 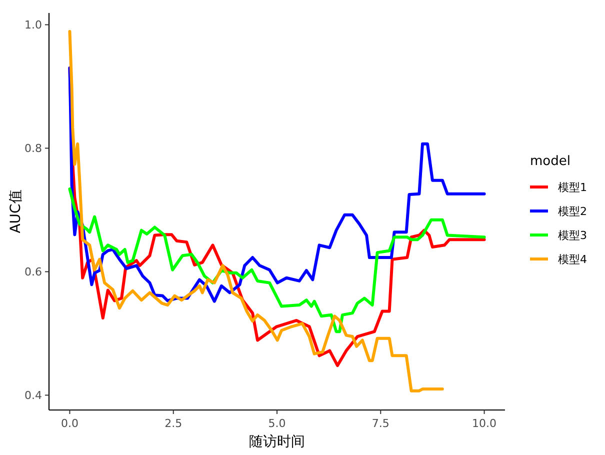 I want to click on y-tick-label: 1.0, so click(x=33, y=25).